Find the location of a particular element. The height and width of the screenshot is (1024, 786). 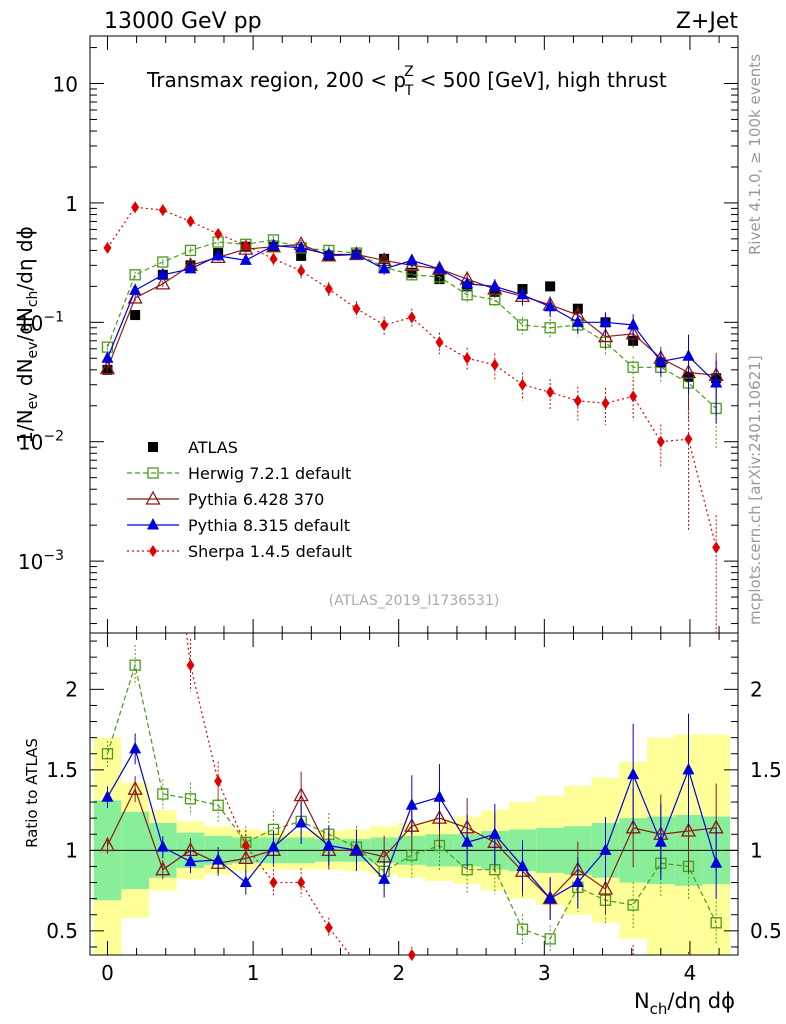

header-energy: 13000 GeV pp is located at coordinates (183, 21).